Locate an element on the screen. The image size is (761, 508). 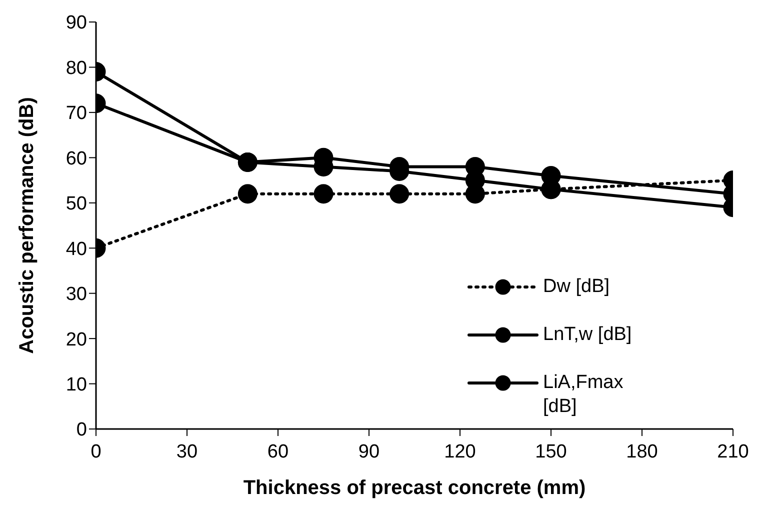
legend-label: Dw [dB] is located at coordinates (577, 287).